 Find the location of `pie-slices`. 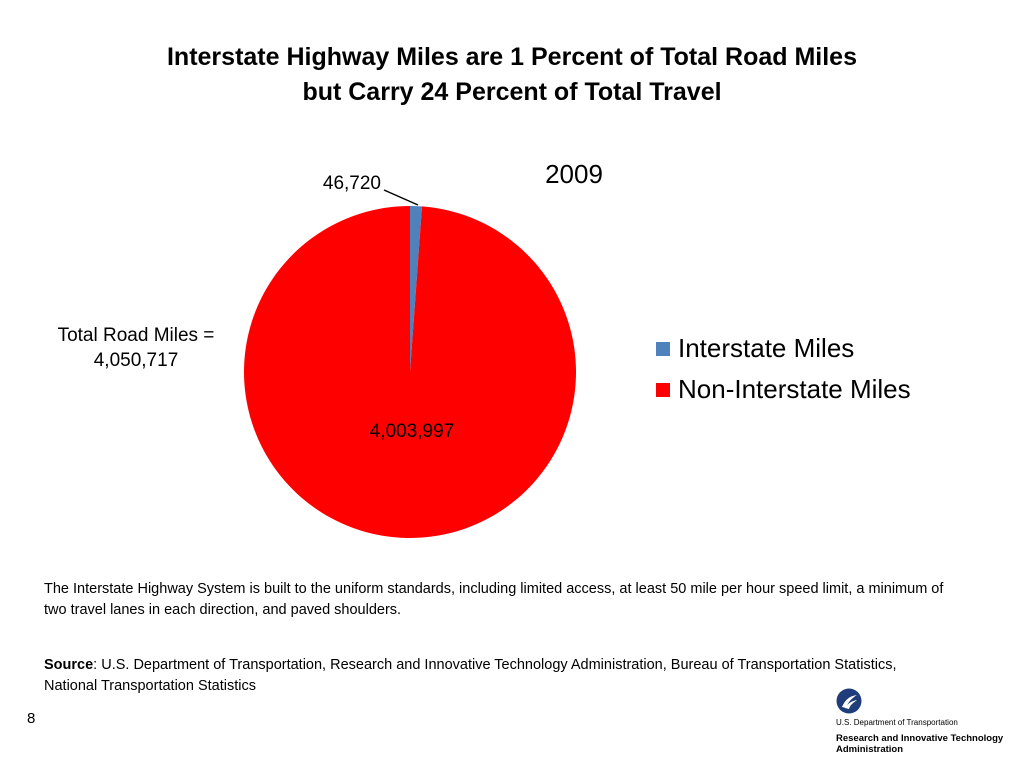

pie-slices is located at coordinates (410, 372).